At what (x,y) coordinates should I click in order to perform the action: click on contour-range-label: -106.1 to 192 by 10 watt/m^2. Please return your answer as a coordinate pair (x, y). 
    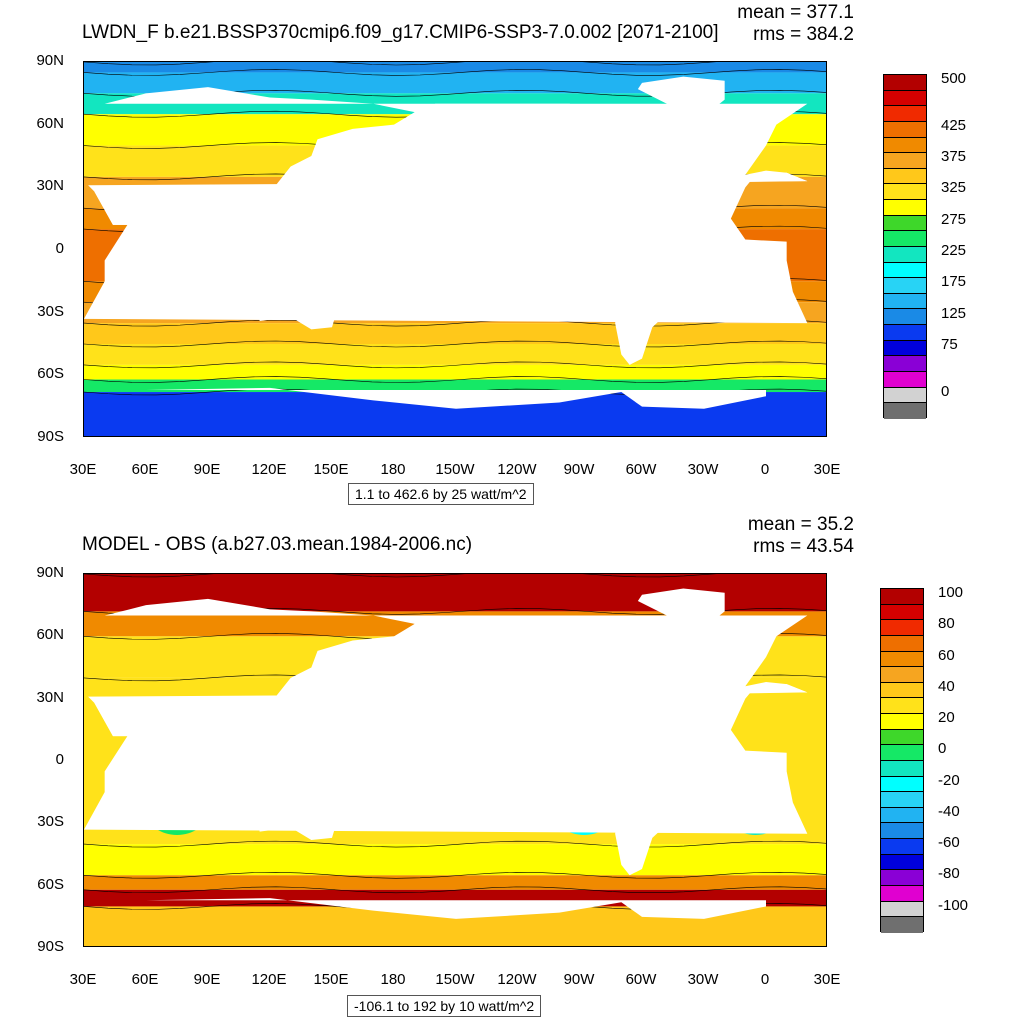
    Looking at the image, I should click on (444, 1006).